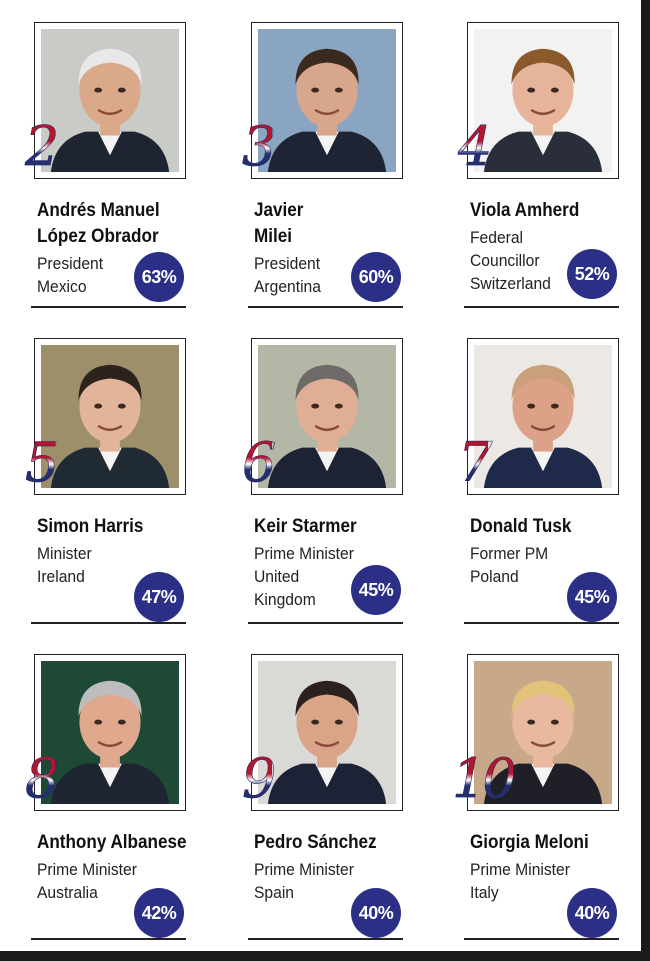  Describe the element at coordinates (259, 778) in the screenshot. I see `rank-number: 9` at that location.